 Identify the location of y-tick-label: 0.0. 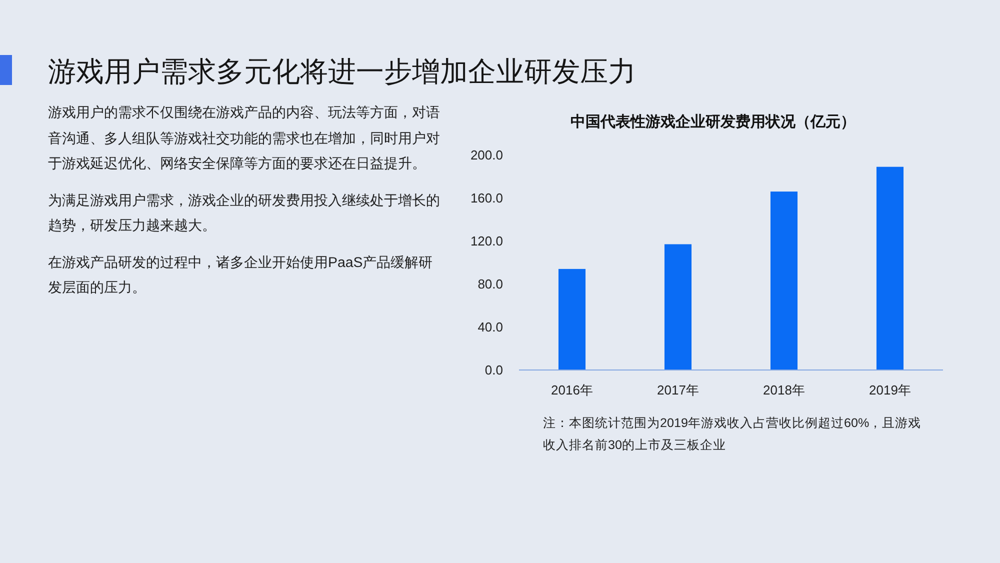
(493, 370).